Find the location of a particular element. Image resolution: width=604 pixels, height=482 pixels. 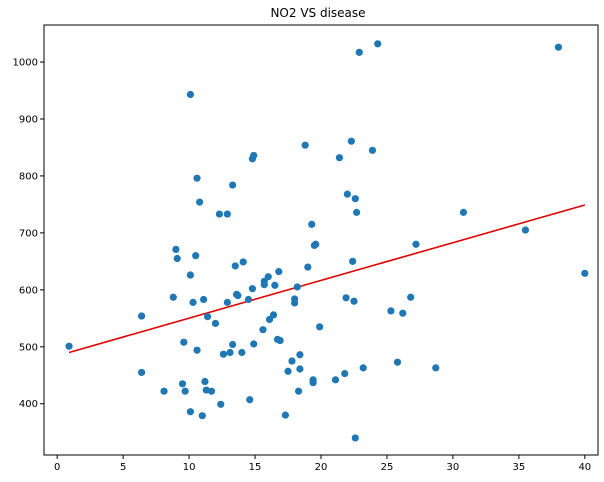

y-tick-label-3: 700 is located at coordinates (28, 233).